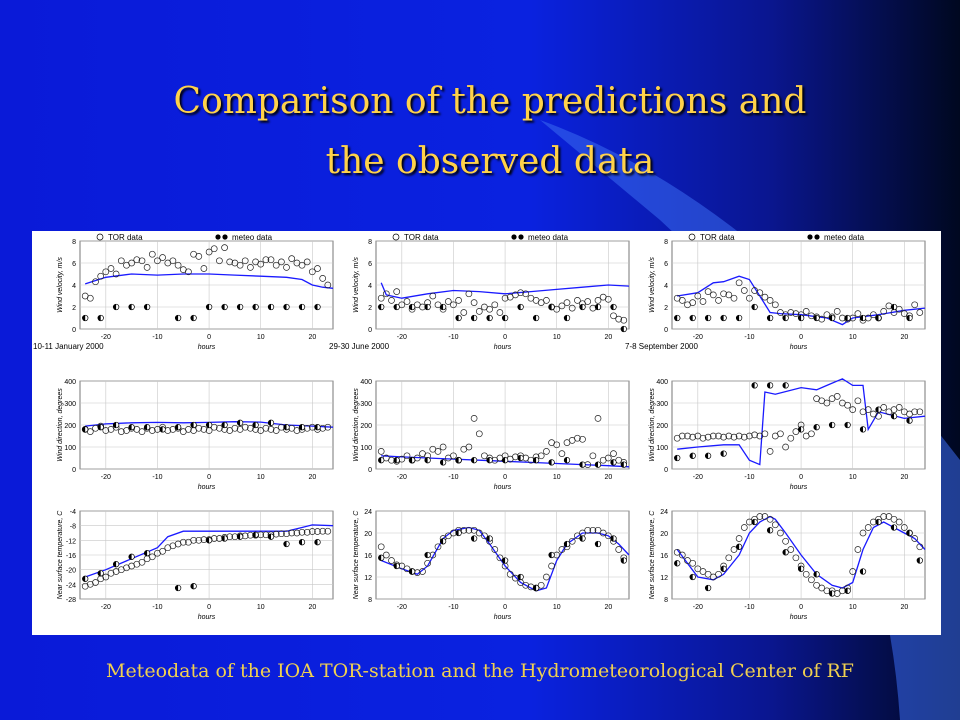 The height and width of the screenshot is (720, 960). What do you see at coordinates (370, 242) in the screenshot?
I see `y-tick-label: 8` at bounding box center [370, 242].